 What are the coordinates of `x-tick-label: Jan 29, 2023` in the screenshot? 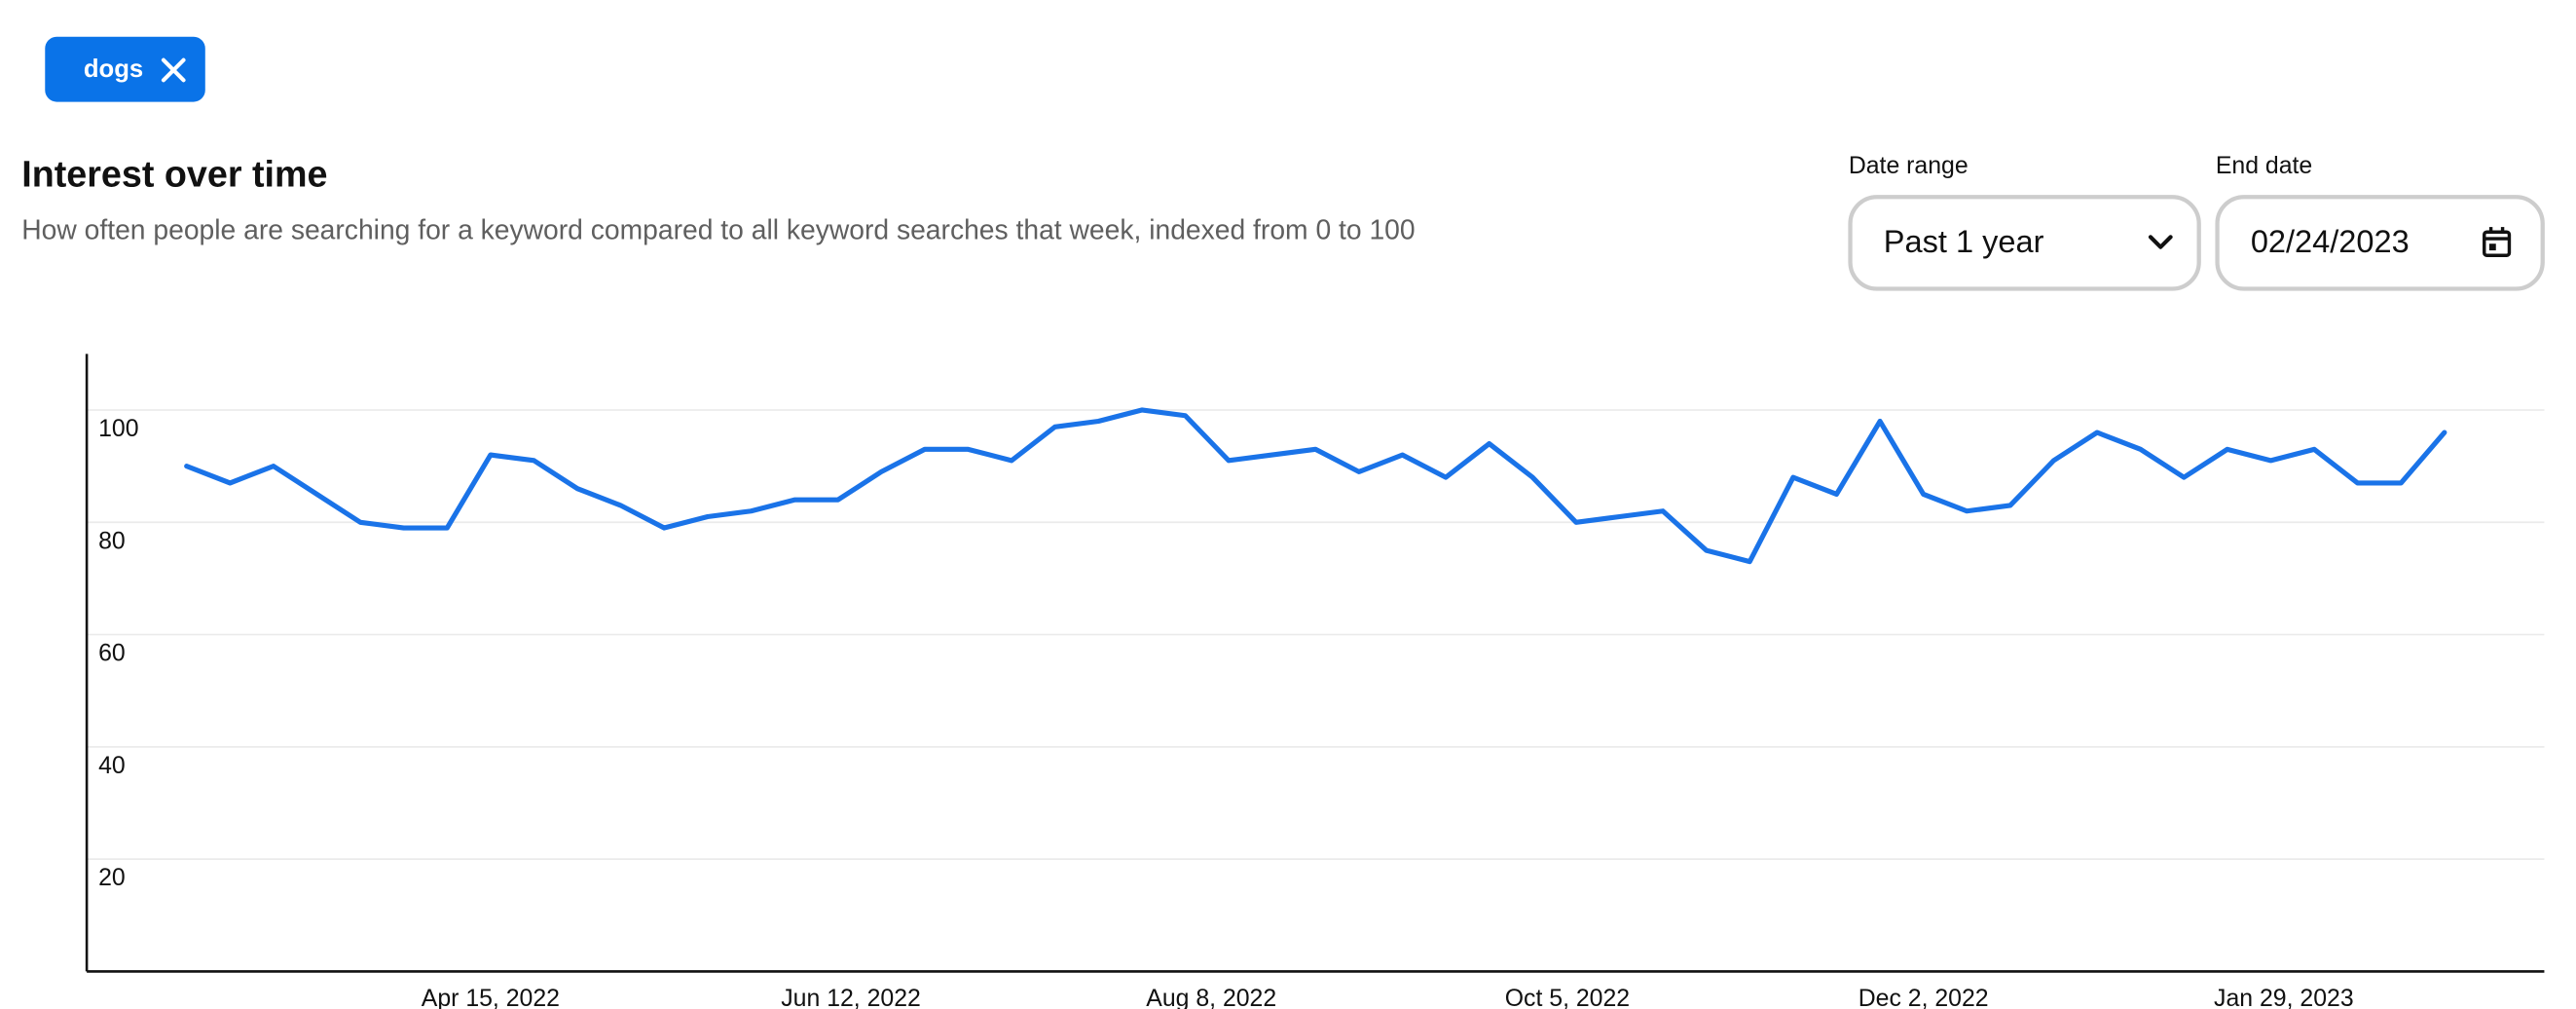 It's located at (2284, 998).